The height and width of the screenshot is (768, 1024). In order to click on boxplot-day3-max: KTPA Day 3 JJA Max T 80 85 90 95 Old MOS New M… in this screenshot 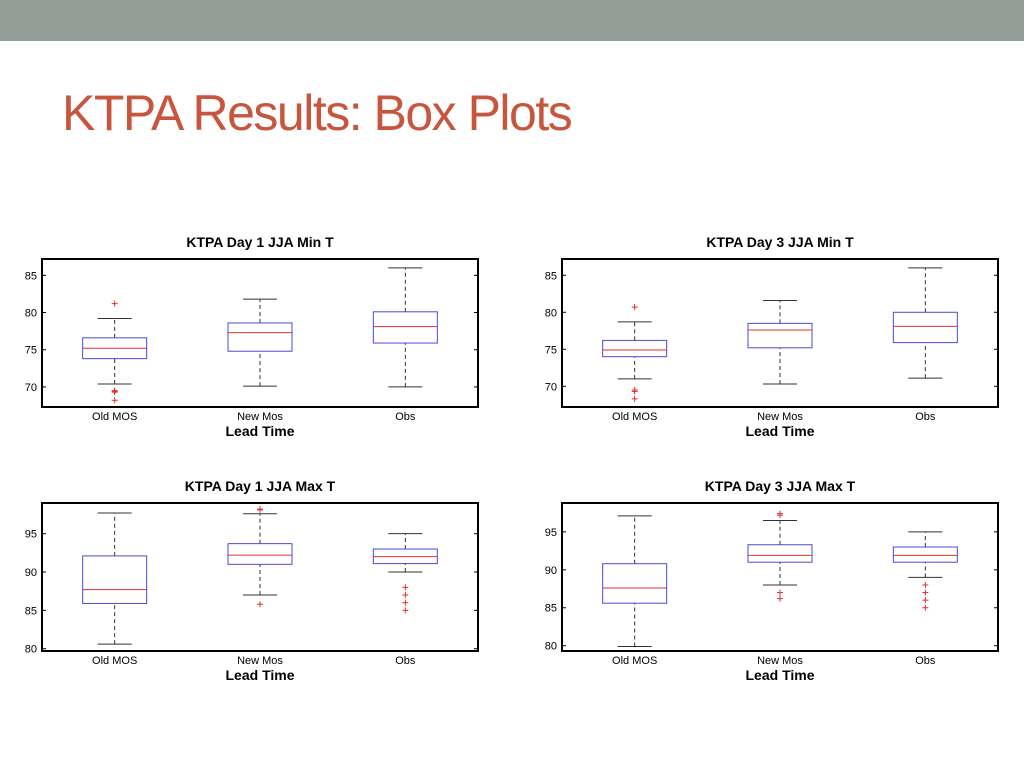, I will do `click(772, 580)`.